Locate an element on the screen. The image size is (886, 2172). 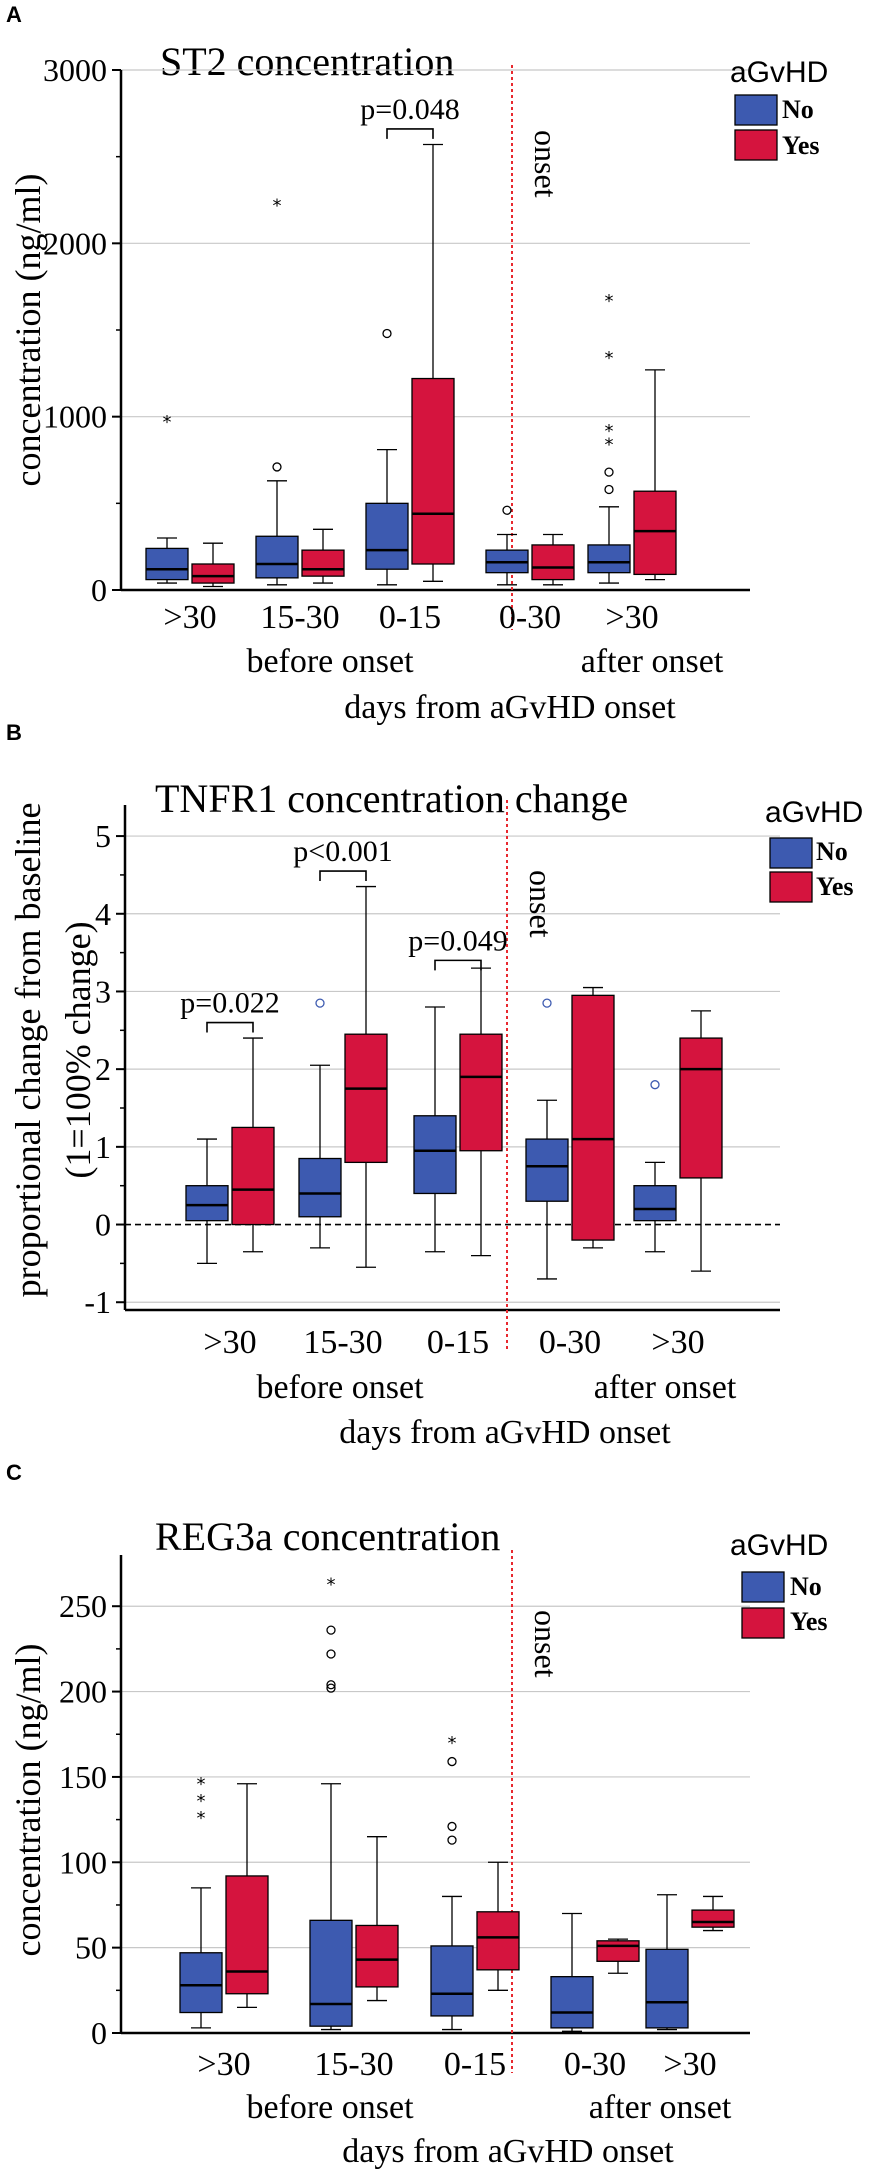
y-axis-label: proportional change from baseline is located at coordinates (28, 1050).